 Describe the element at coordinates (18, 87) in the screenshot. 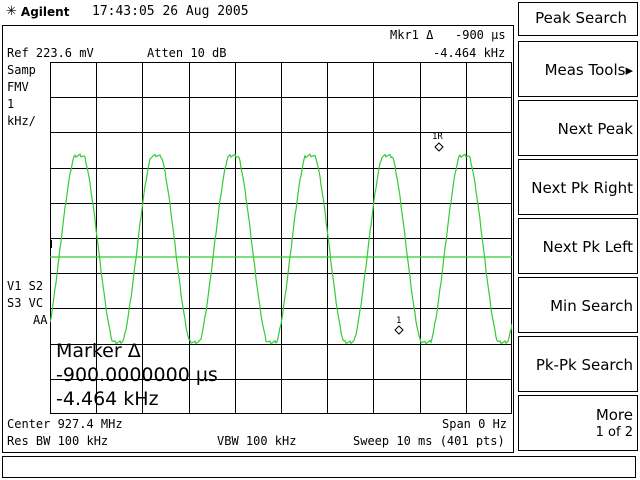

I see `demod-label: FMV` at that location.